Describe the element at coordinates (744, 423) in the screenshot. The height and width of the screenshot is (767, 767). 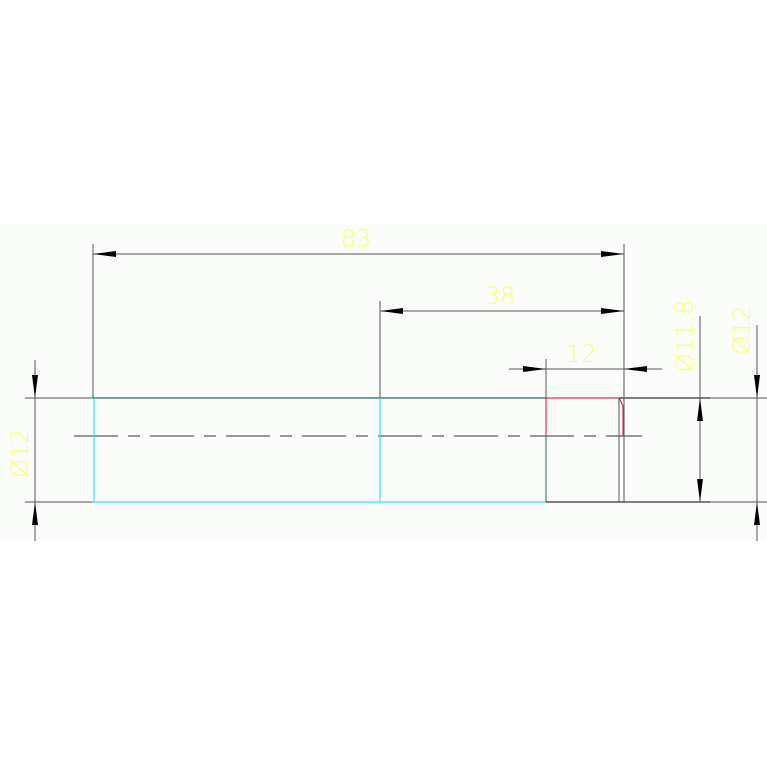
I see `dimension-dia-12-right: Ø12` at that location.